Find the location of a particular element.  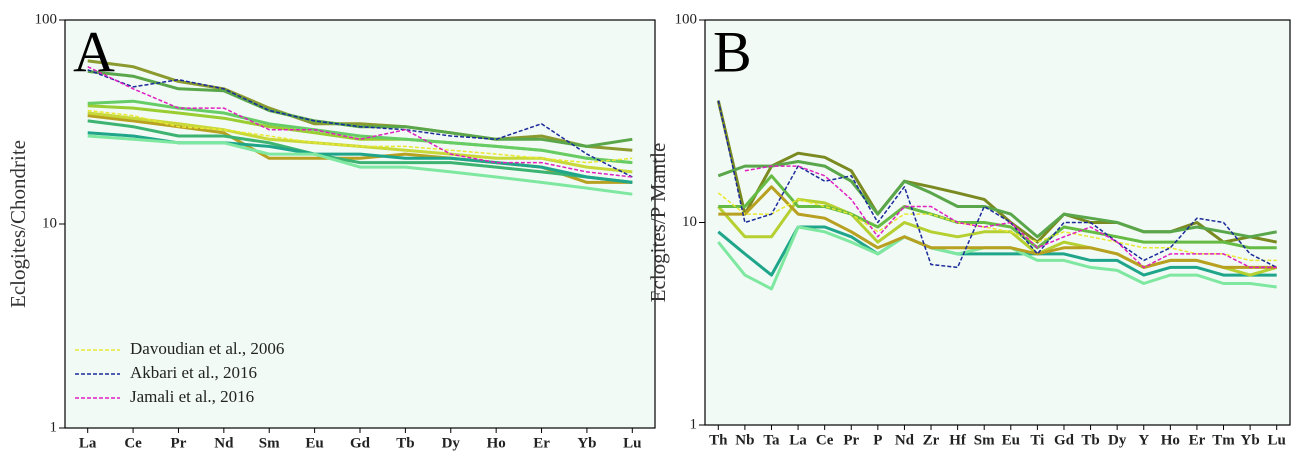

legend-label: Jamali et al., 2016 is located at coordinates (192, 396).